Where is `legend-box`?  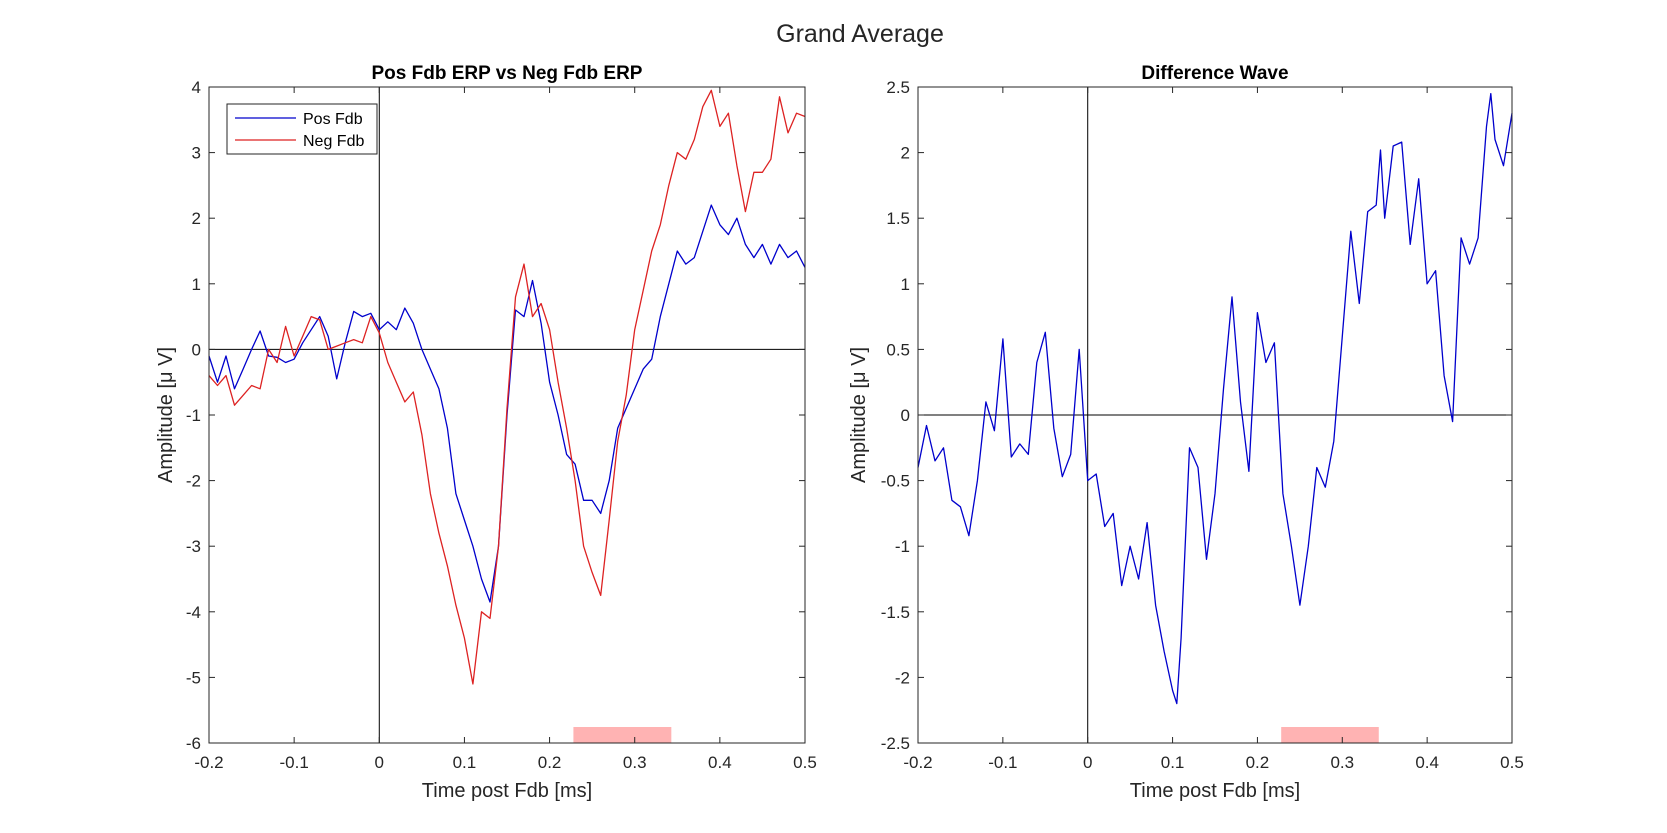
legend-box is located at coordinates (302, 129).